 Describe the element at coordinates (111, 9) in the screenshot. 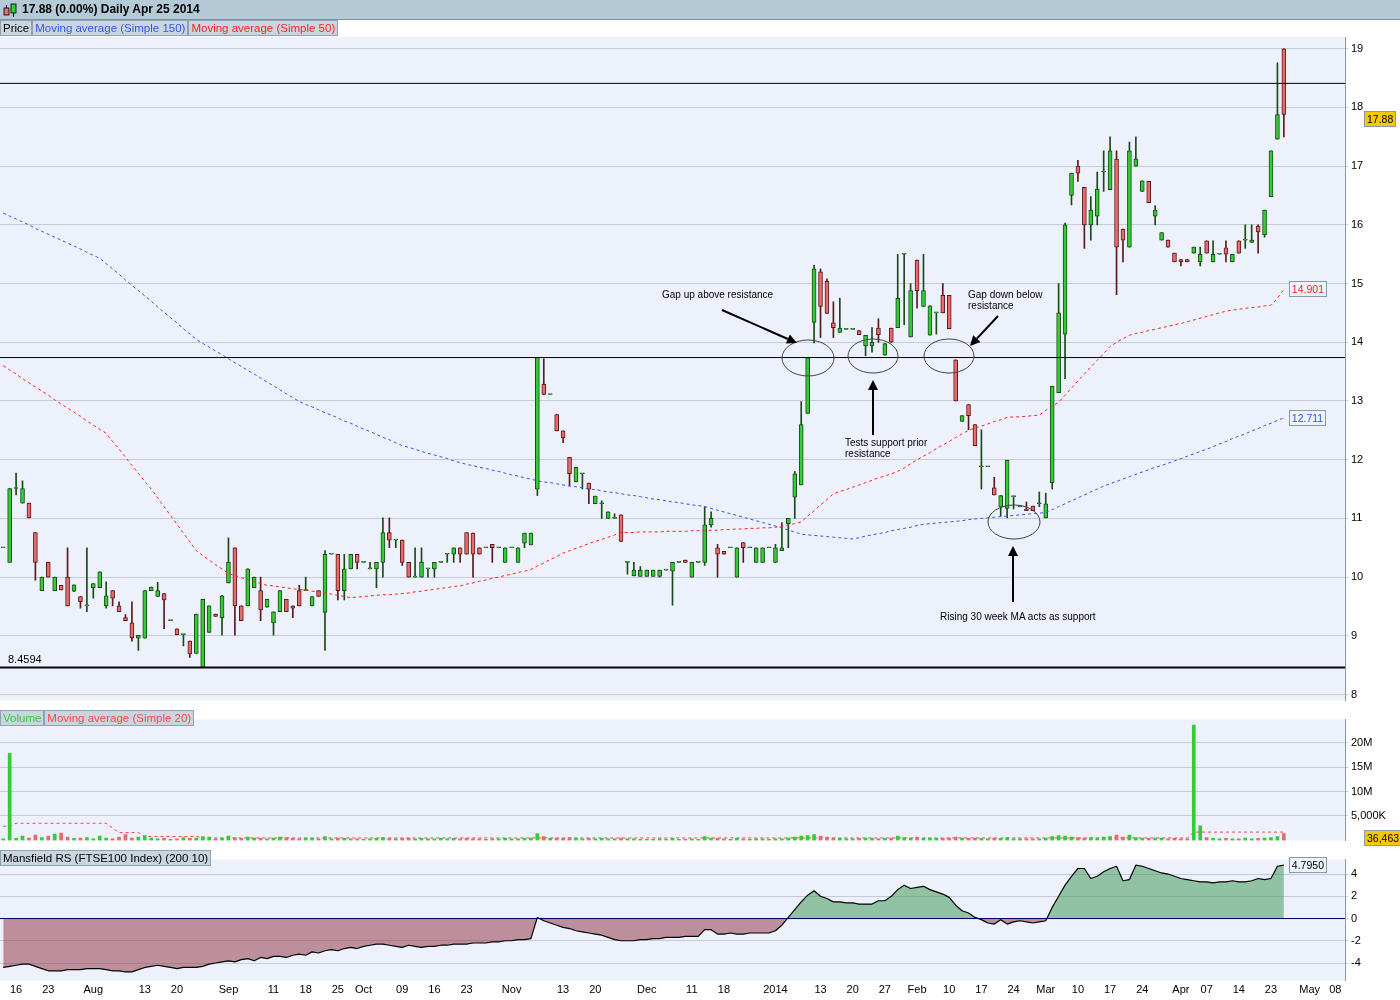

I see `chart-title: 17.88 (0.00%) Daily Apr 25 2014` at that location.